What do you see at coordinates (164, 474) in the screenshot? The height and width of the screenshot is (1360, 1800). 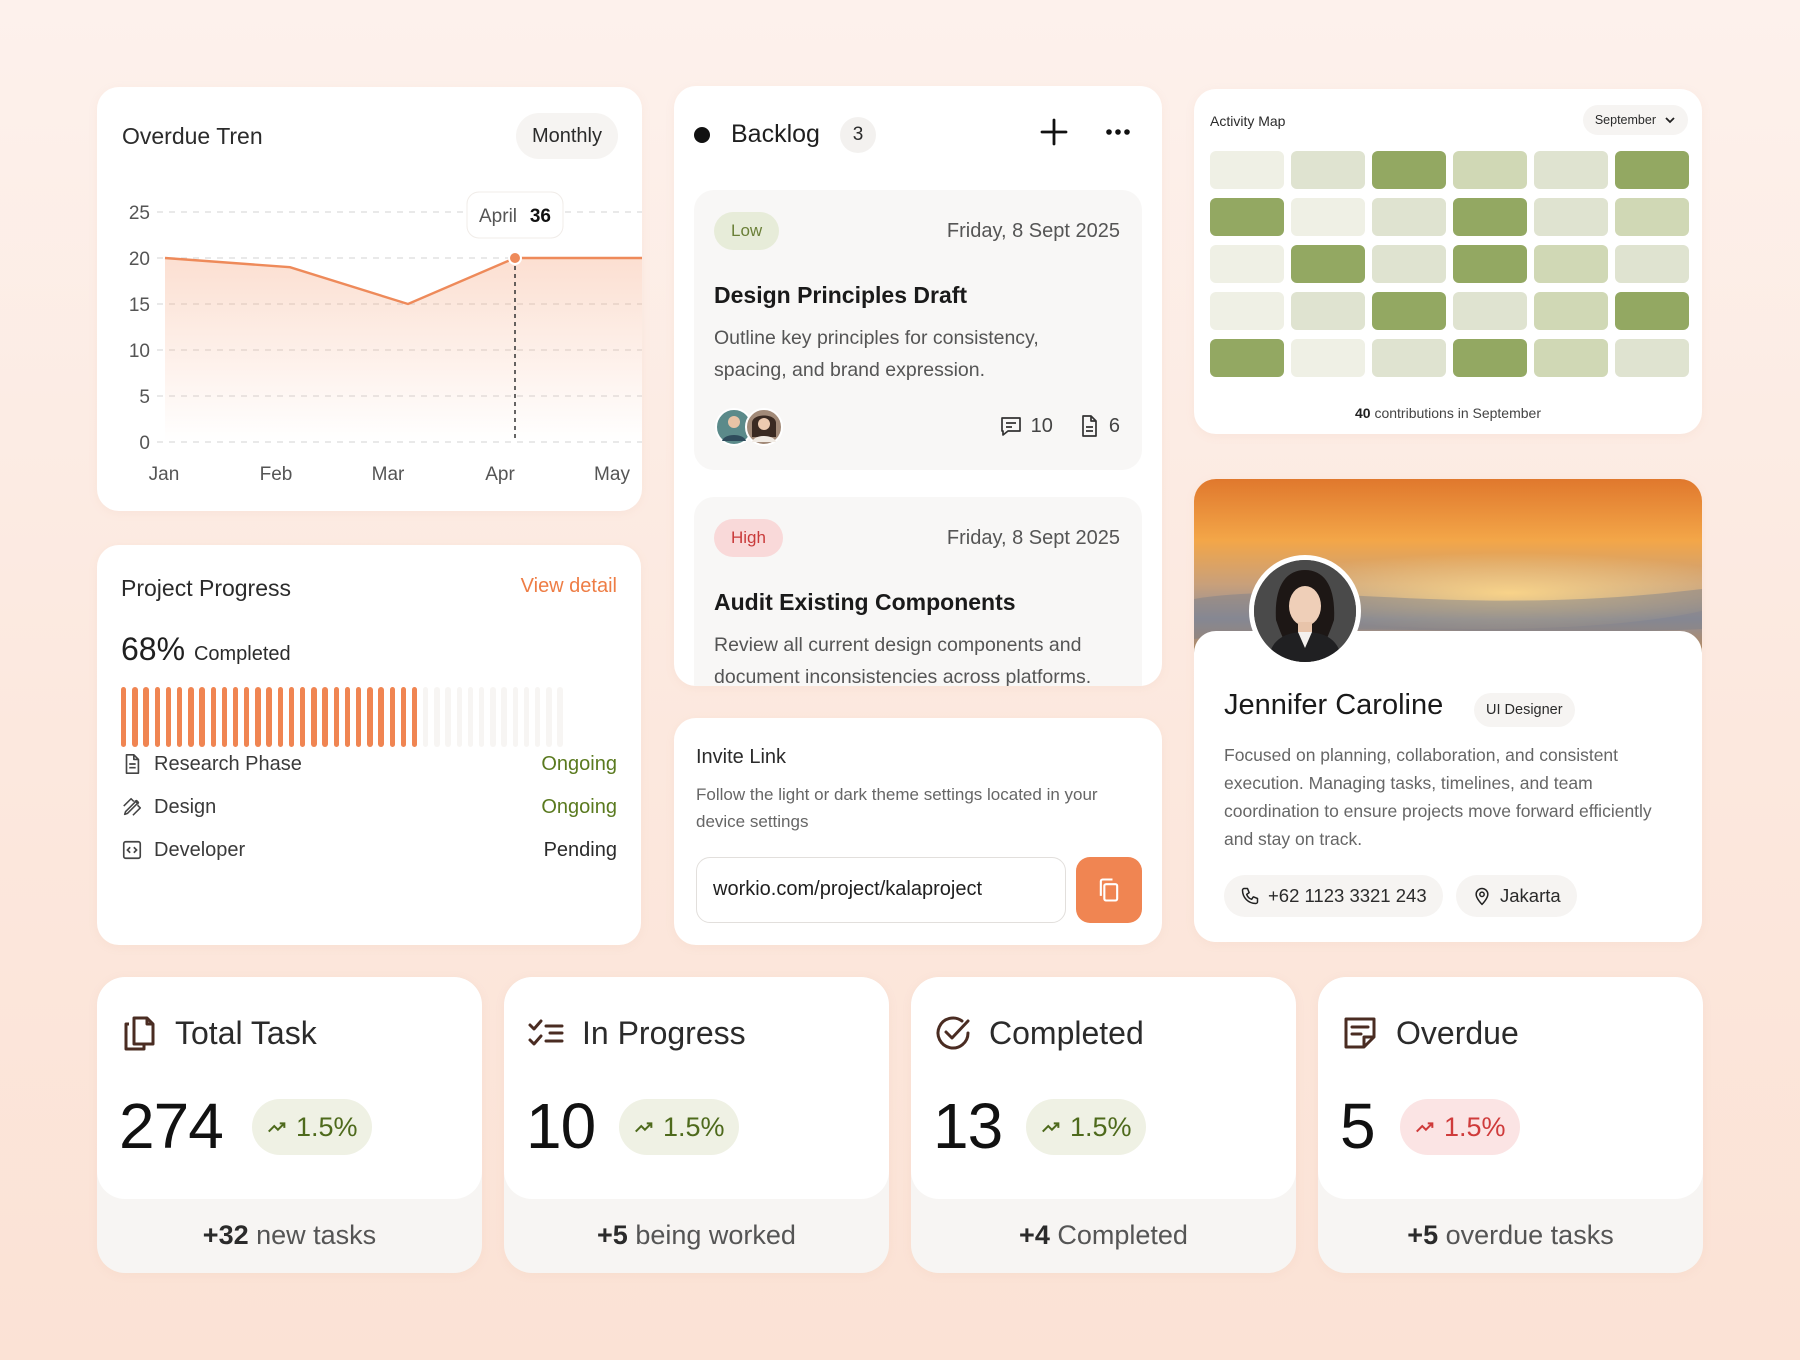 I see `x-tick-label: Jan` at bounding box center [164, 474].